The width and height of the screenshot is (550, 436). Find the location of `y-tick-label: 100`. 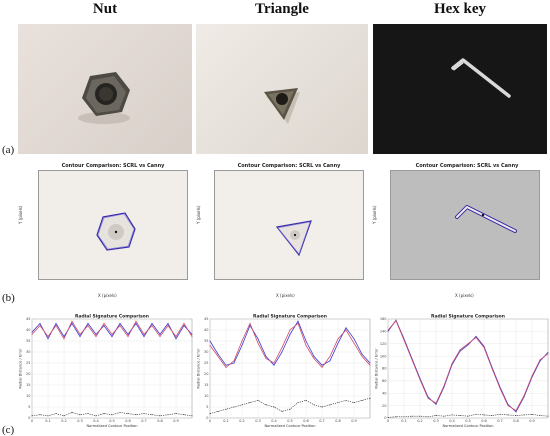

y-tick-label: 100 is located at coordinates (383, 356).